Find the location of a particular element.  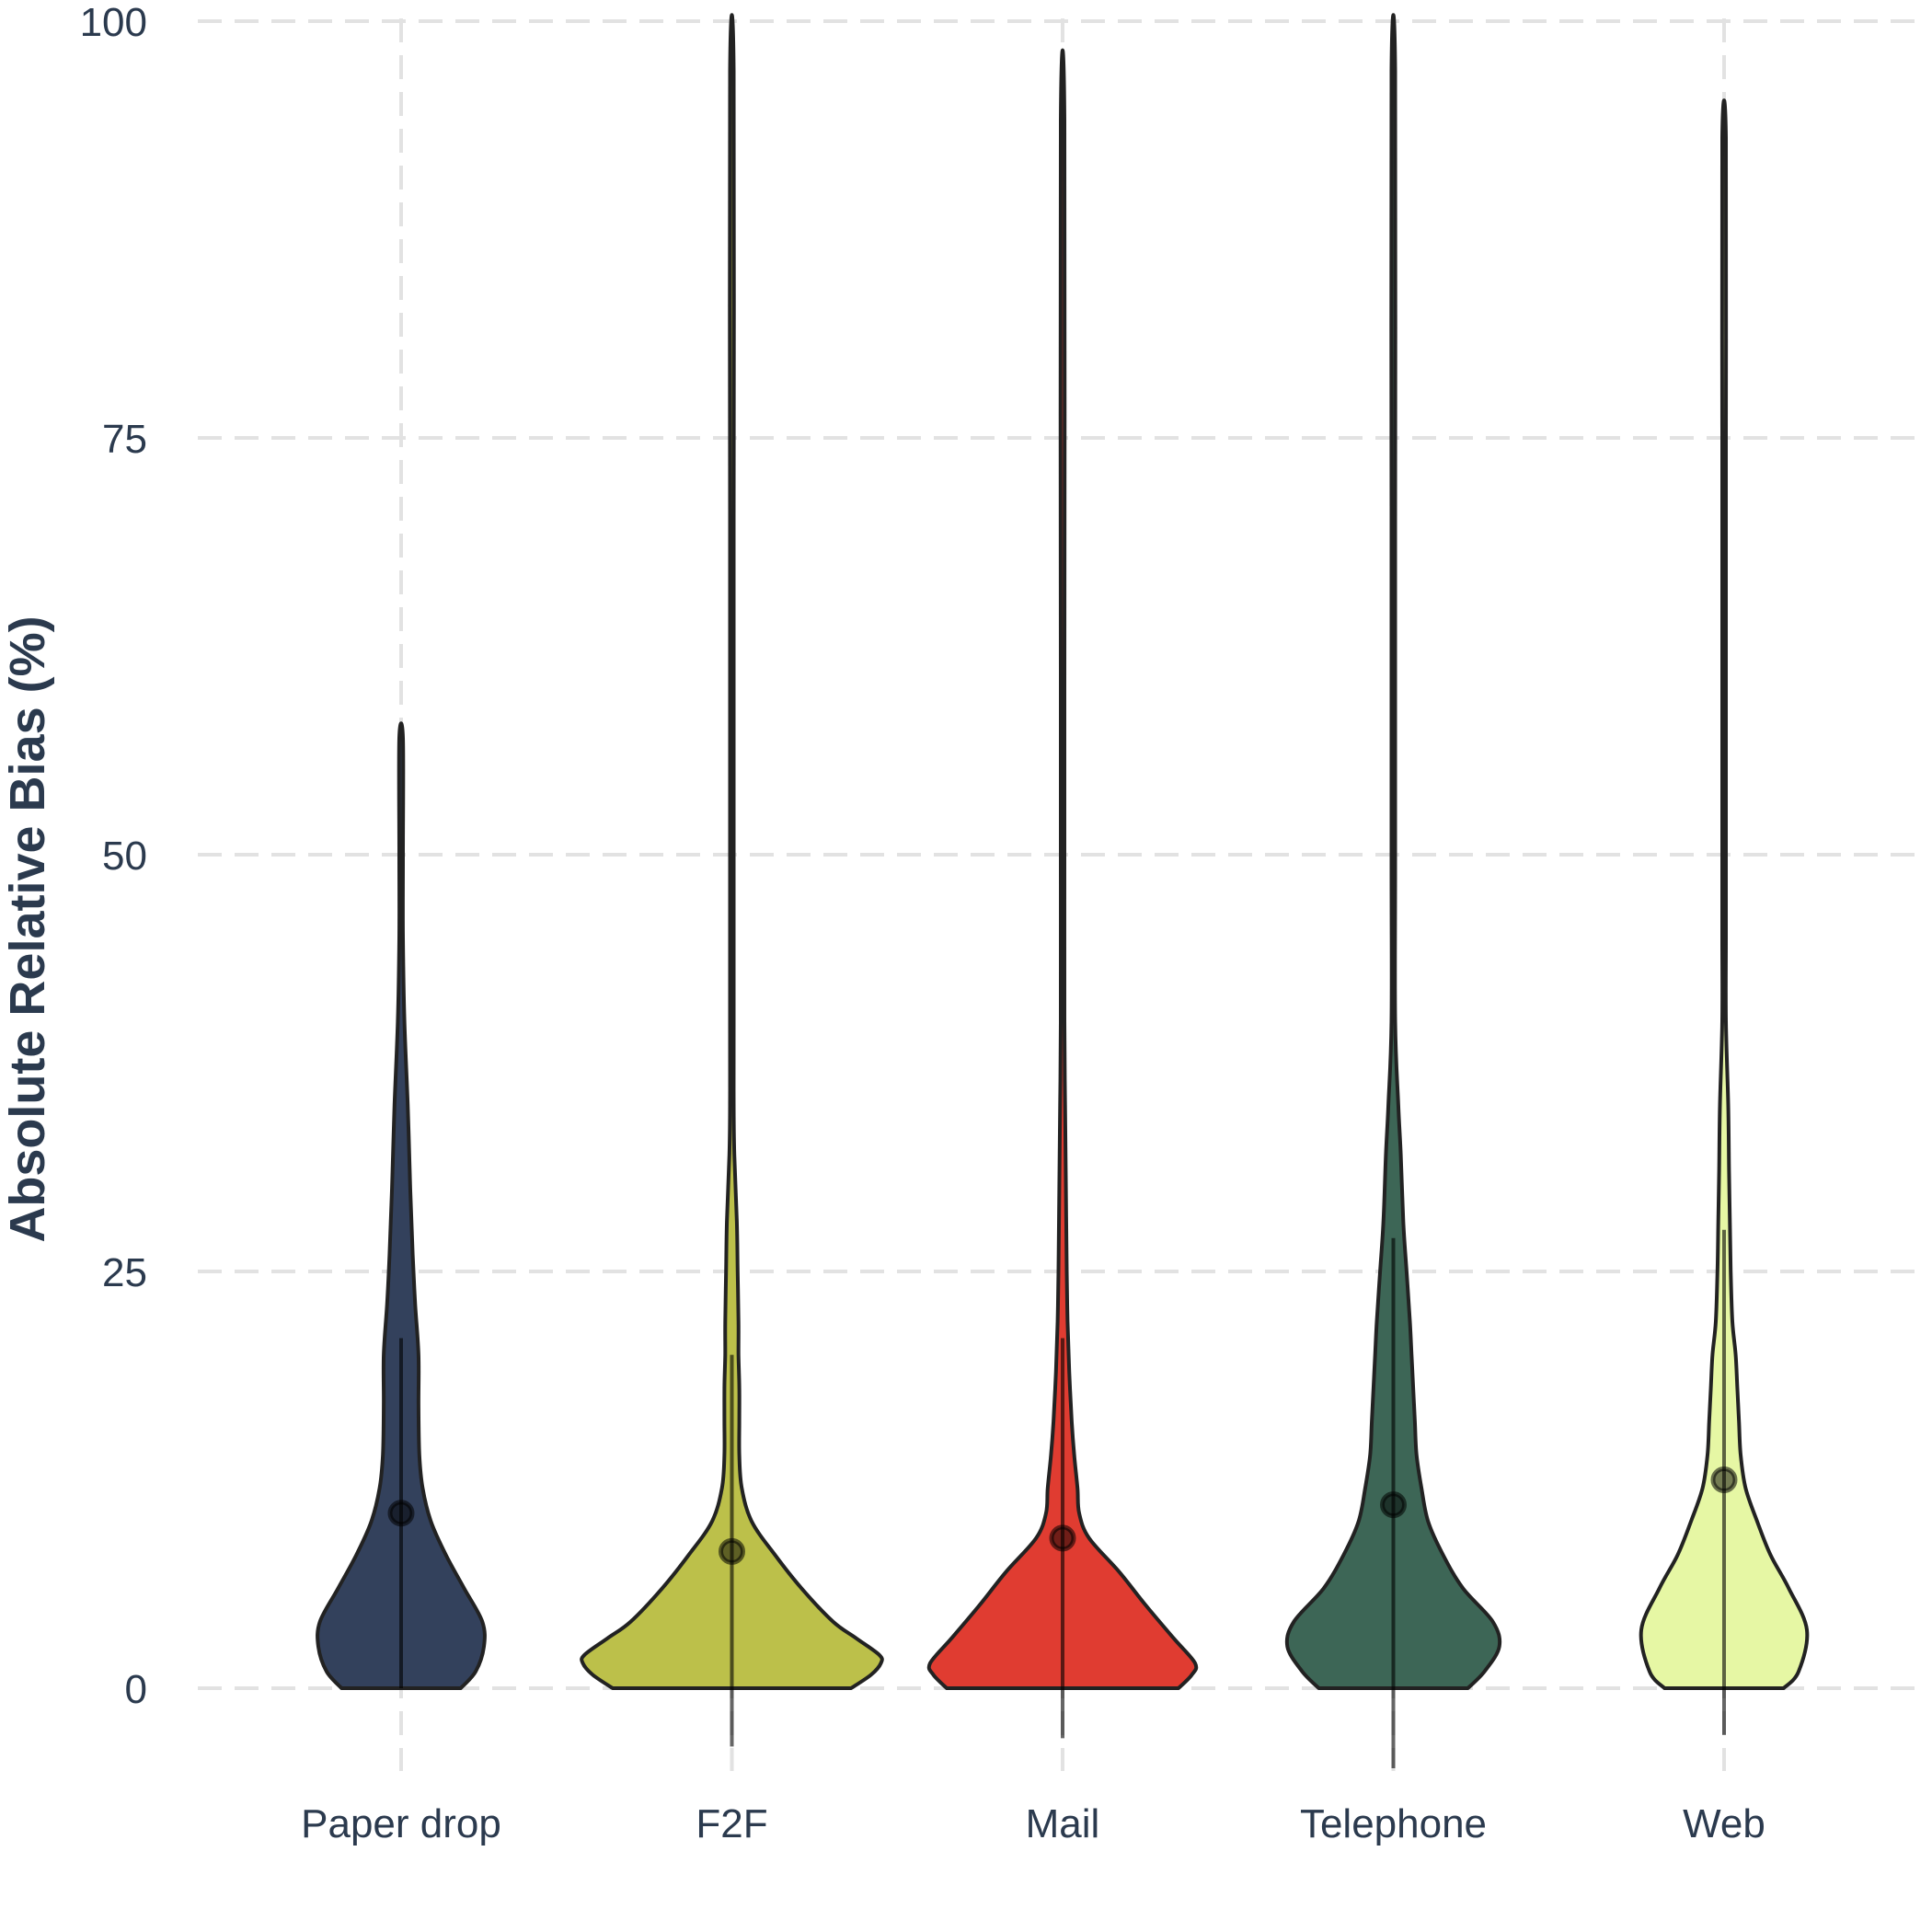

y-tick-labels: 0 25 50 75 100 is located at coordinates (113, 856).